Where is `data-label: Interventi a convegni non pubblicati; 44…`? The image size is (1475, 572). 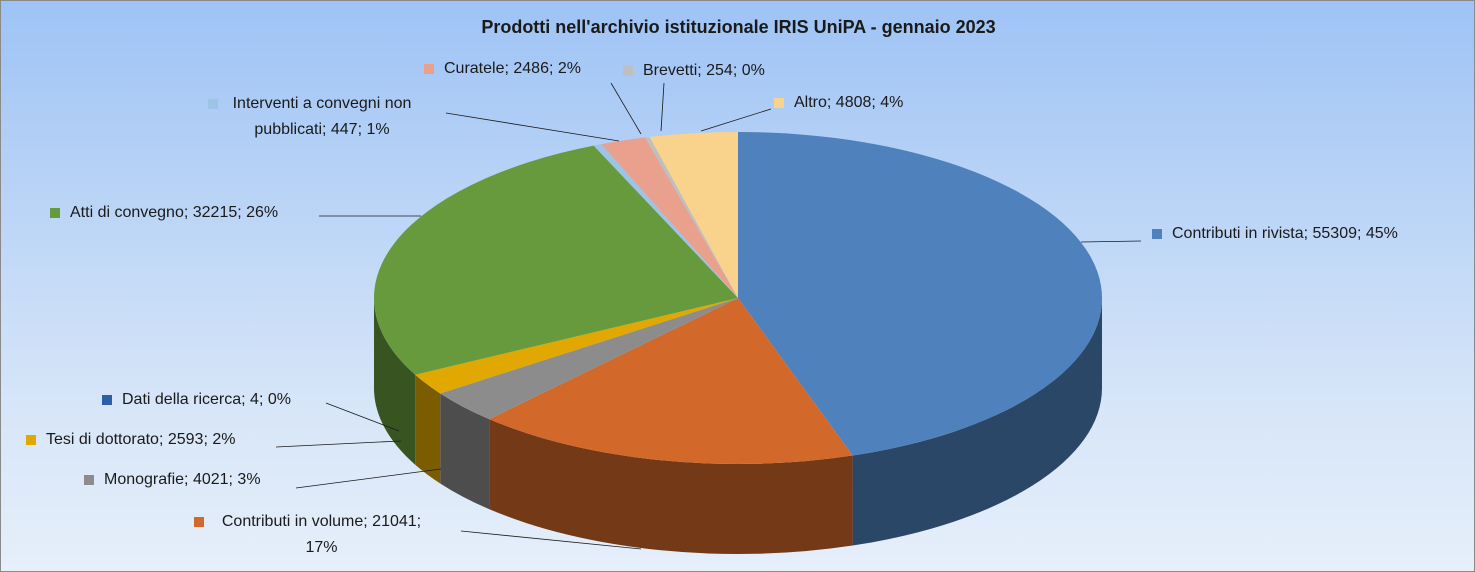 data-label: Interventi a convegni non pubblicati; 44… is located at coordinates (322, 116).